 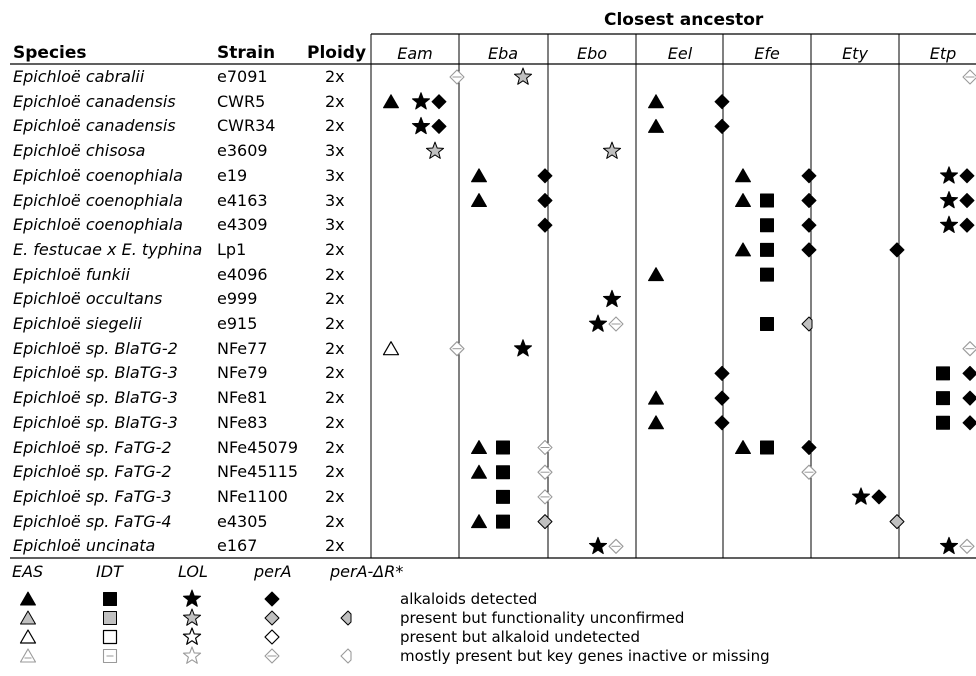 I want to click on strain-id: CWR34, so click(x=246, y=126).